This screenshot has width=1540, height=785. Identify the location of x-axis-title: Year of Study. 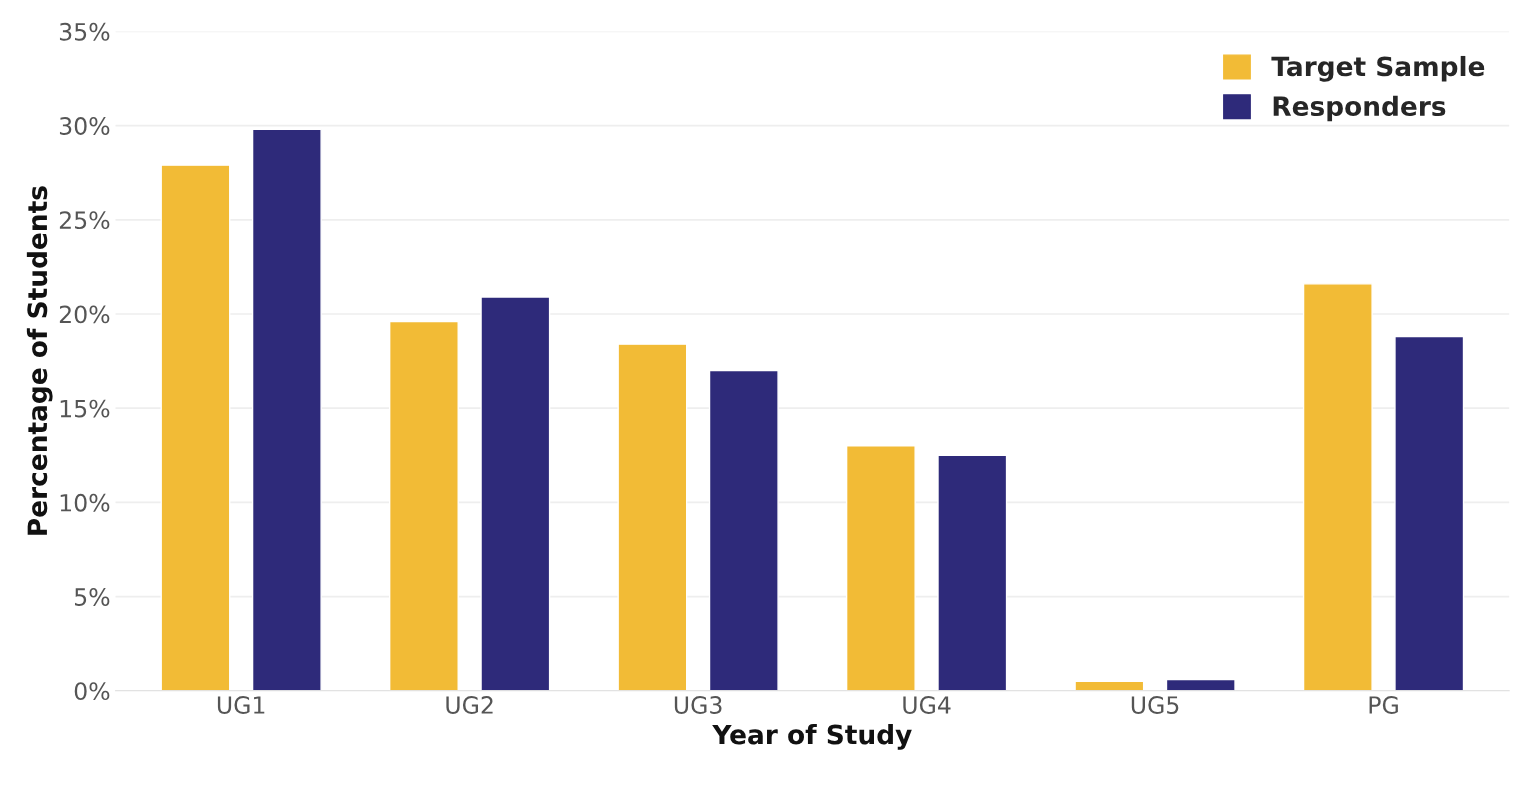
(812, 737).